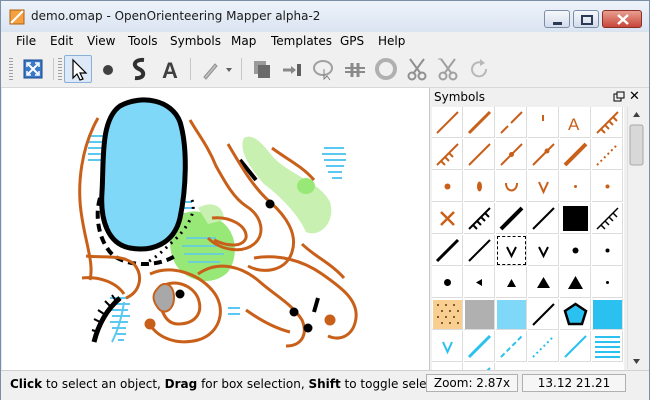  Describe the element at coordinates (101, 41) in the screenshot. I see `menu-view: View` at that location.